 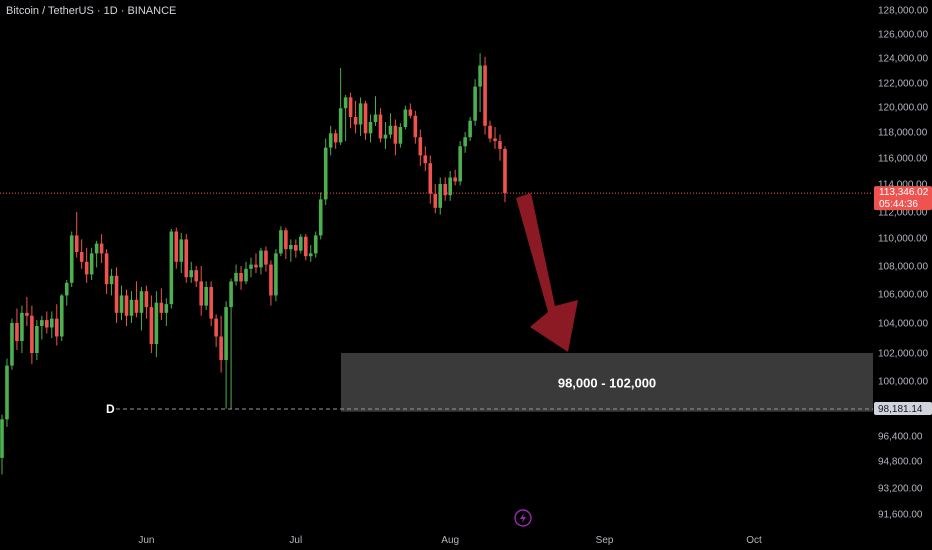 I want to click on target-zone-box, so click(x=607, y=382).